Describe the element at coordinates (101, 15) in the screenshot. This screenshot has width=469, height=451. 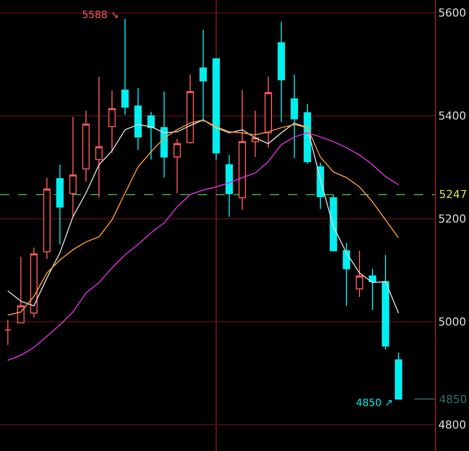
I see `annotation: 5588 ↘` at that location.